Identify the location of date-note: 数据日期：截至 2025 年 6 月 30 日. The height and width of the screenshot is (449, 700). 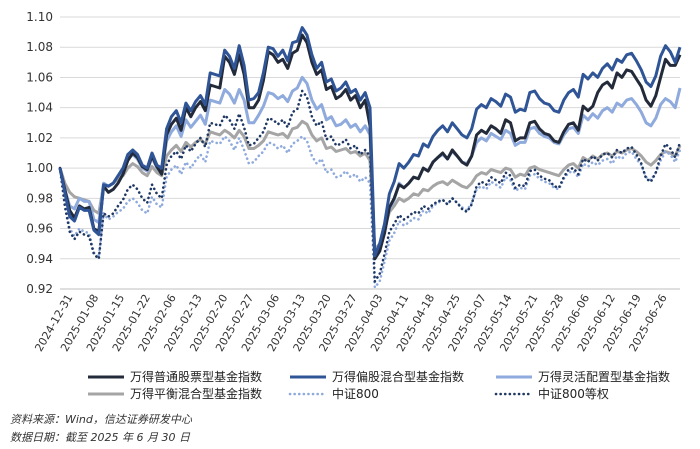
(100, 437).